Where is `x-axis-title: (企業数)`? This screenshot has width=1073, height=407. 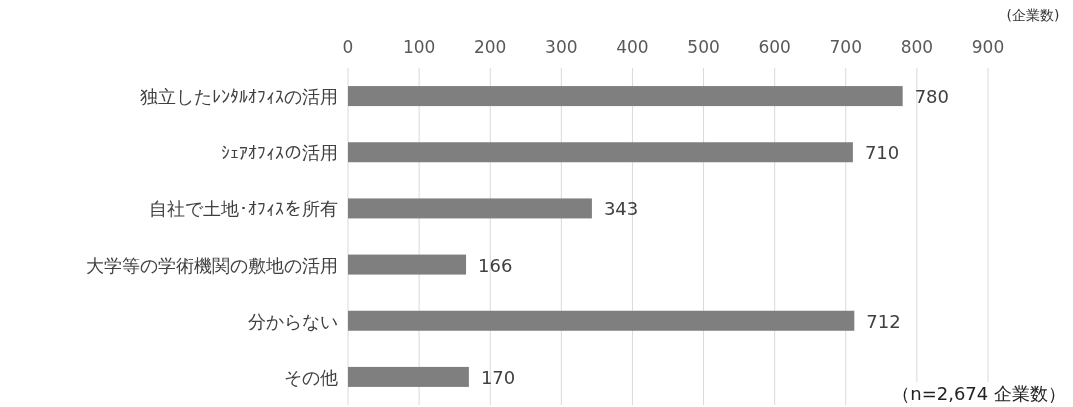
x-axis-title: (企業数) is located at coordinates (1033, 15).